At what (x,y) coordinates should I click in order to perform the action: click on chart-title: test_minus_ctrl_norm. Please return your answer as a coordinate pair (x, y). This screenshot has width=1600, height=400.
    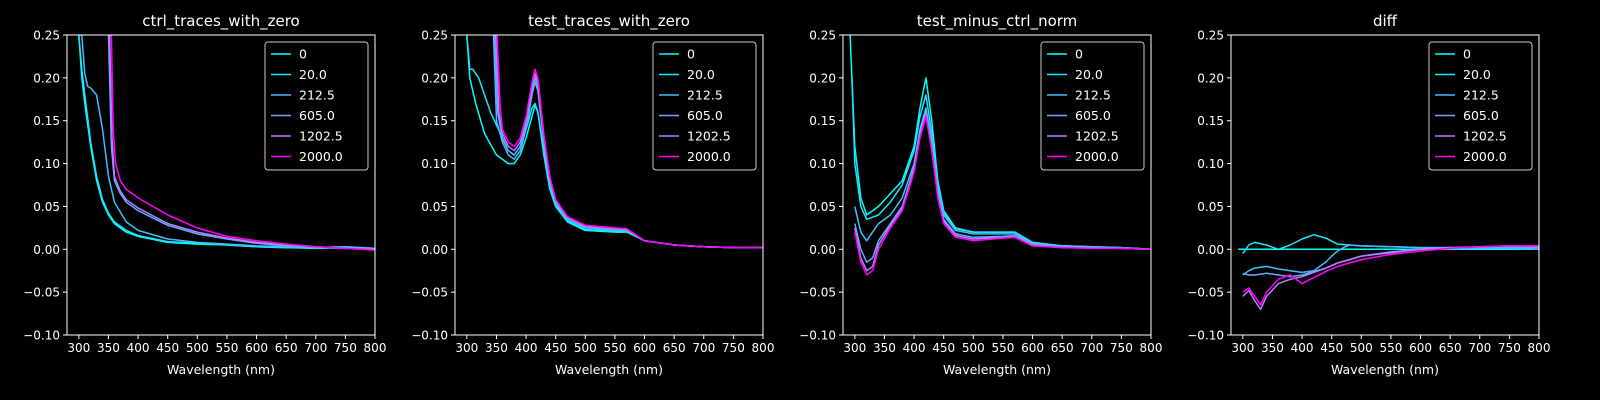
    Looking at the image, I should click on (997, 21).